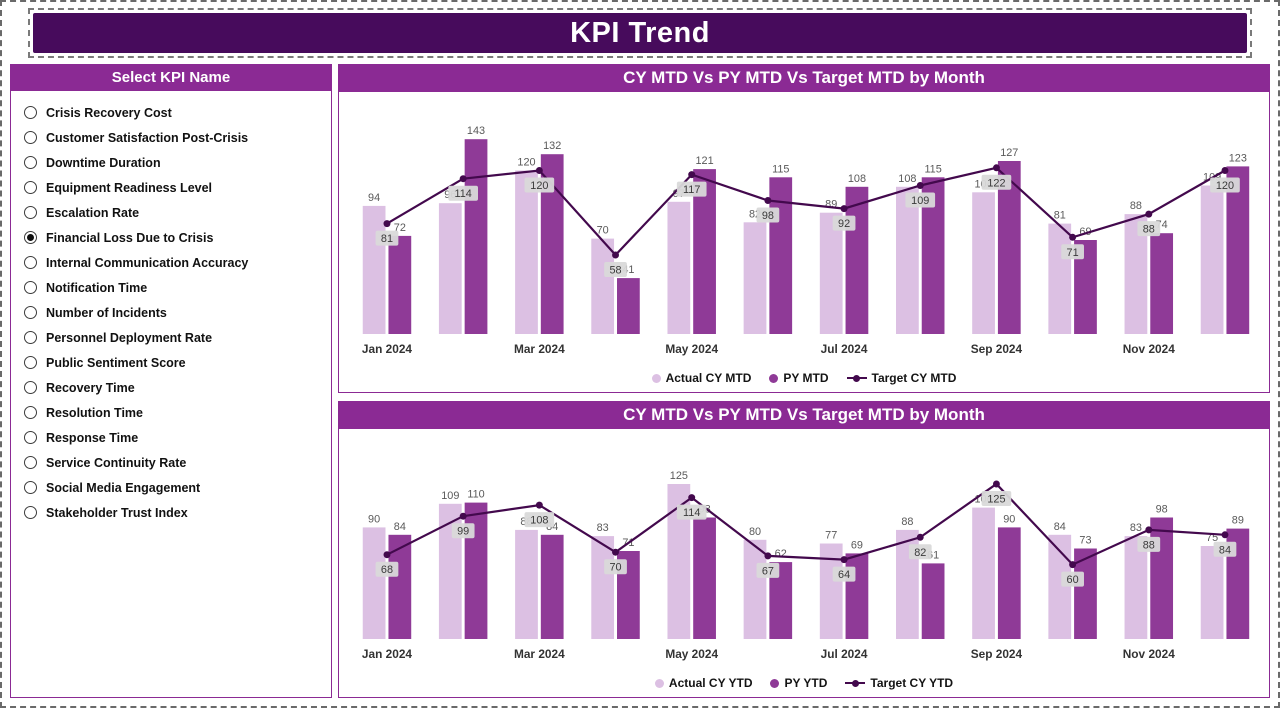 Image resolution: width=1280 pixels, height=708 pixels. What do you see at coordinates (174, 337) in the screenshot?
I see `kpi-option-personnel-deployment-rate: Personnel Deployment Rate` at bounding box center [174, 337].